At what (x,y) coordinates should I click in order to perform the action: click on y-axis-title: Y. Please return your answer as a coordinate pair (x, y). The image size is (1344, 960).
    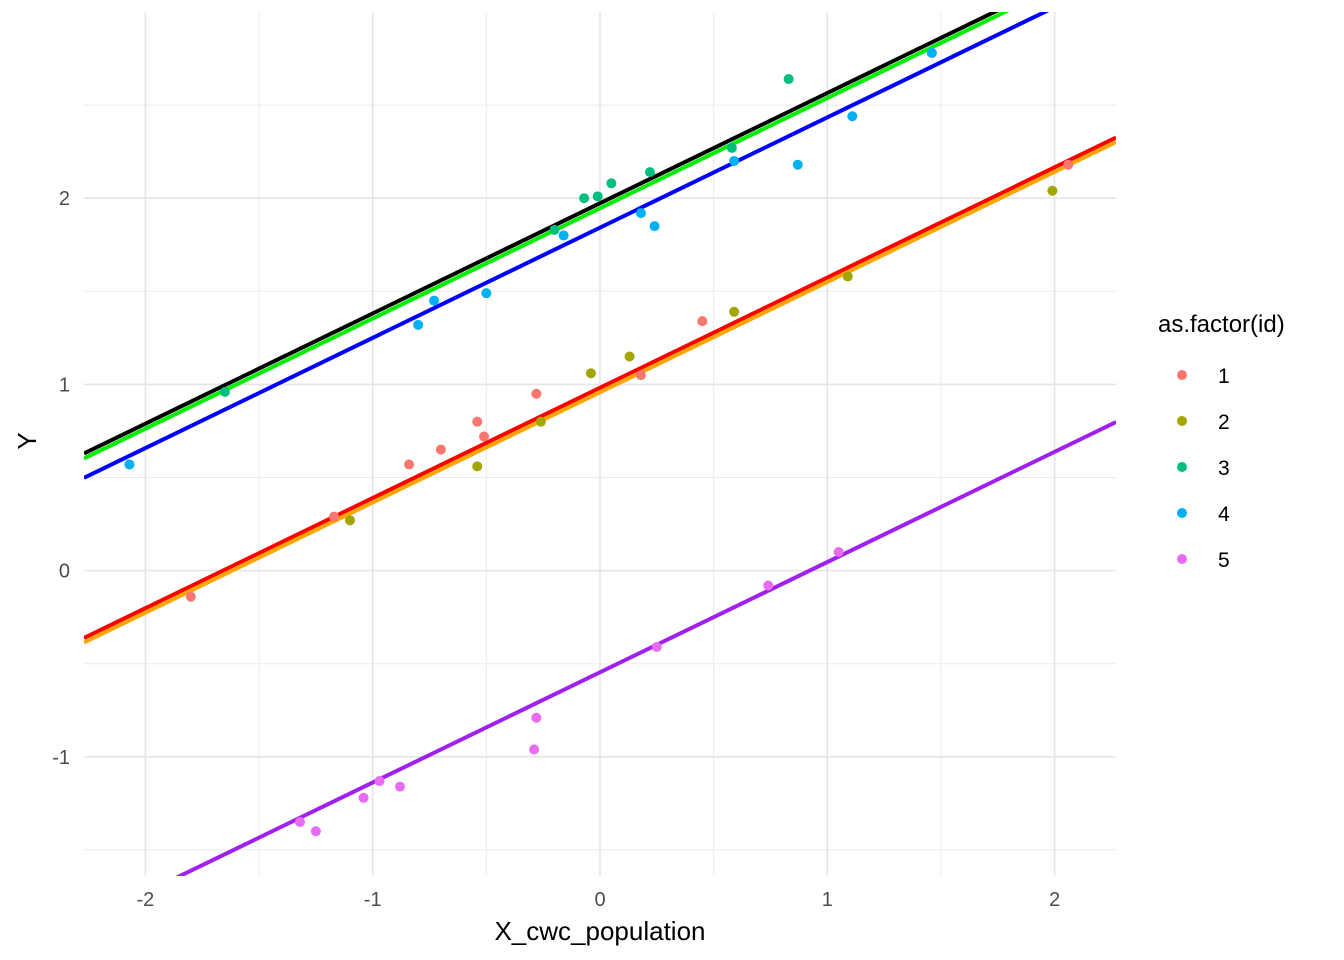
    Looking at the image, I should click on (27, 440).